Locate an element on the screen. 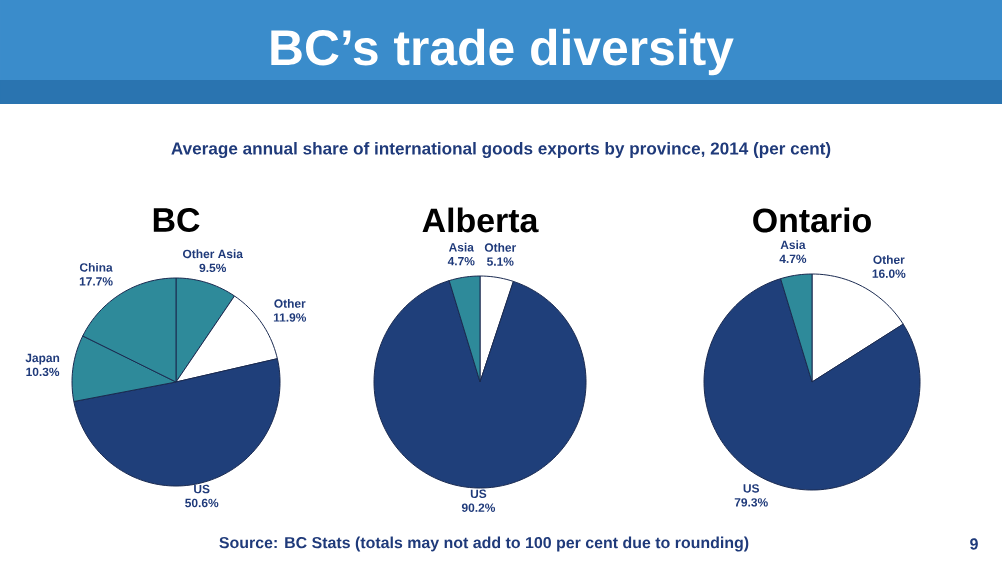 This screenshot has width=1002, height=580. chart-title: Alberta is located at coordinates (480, 220).